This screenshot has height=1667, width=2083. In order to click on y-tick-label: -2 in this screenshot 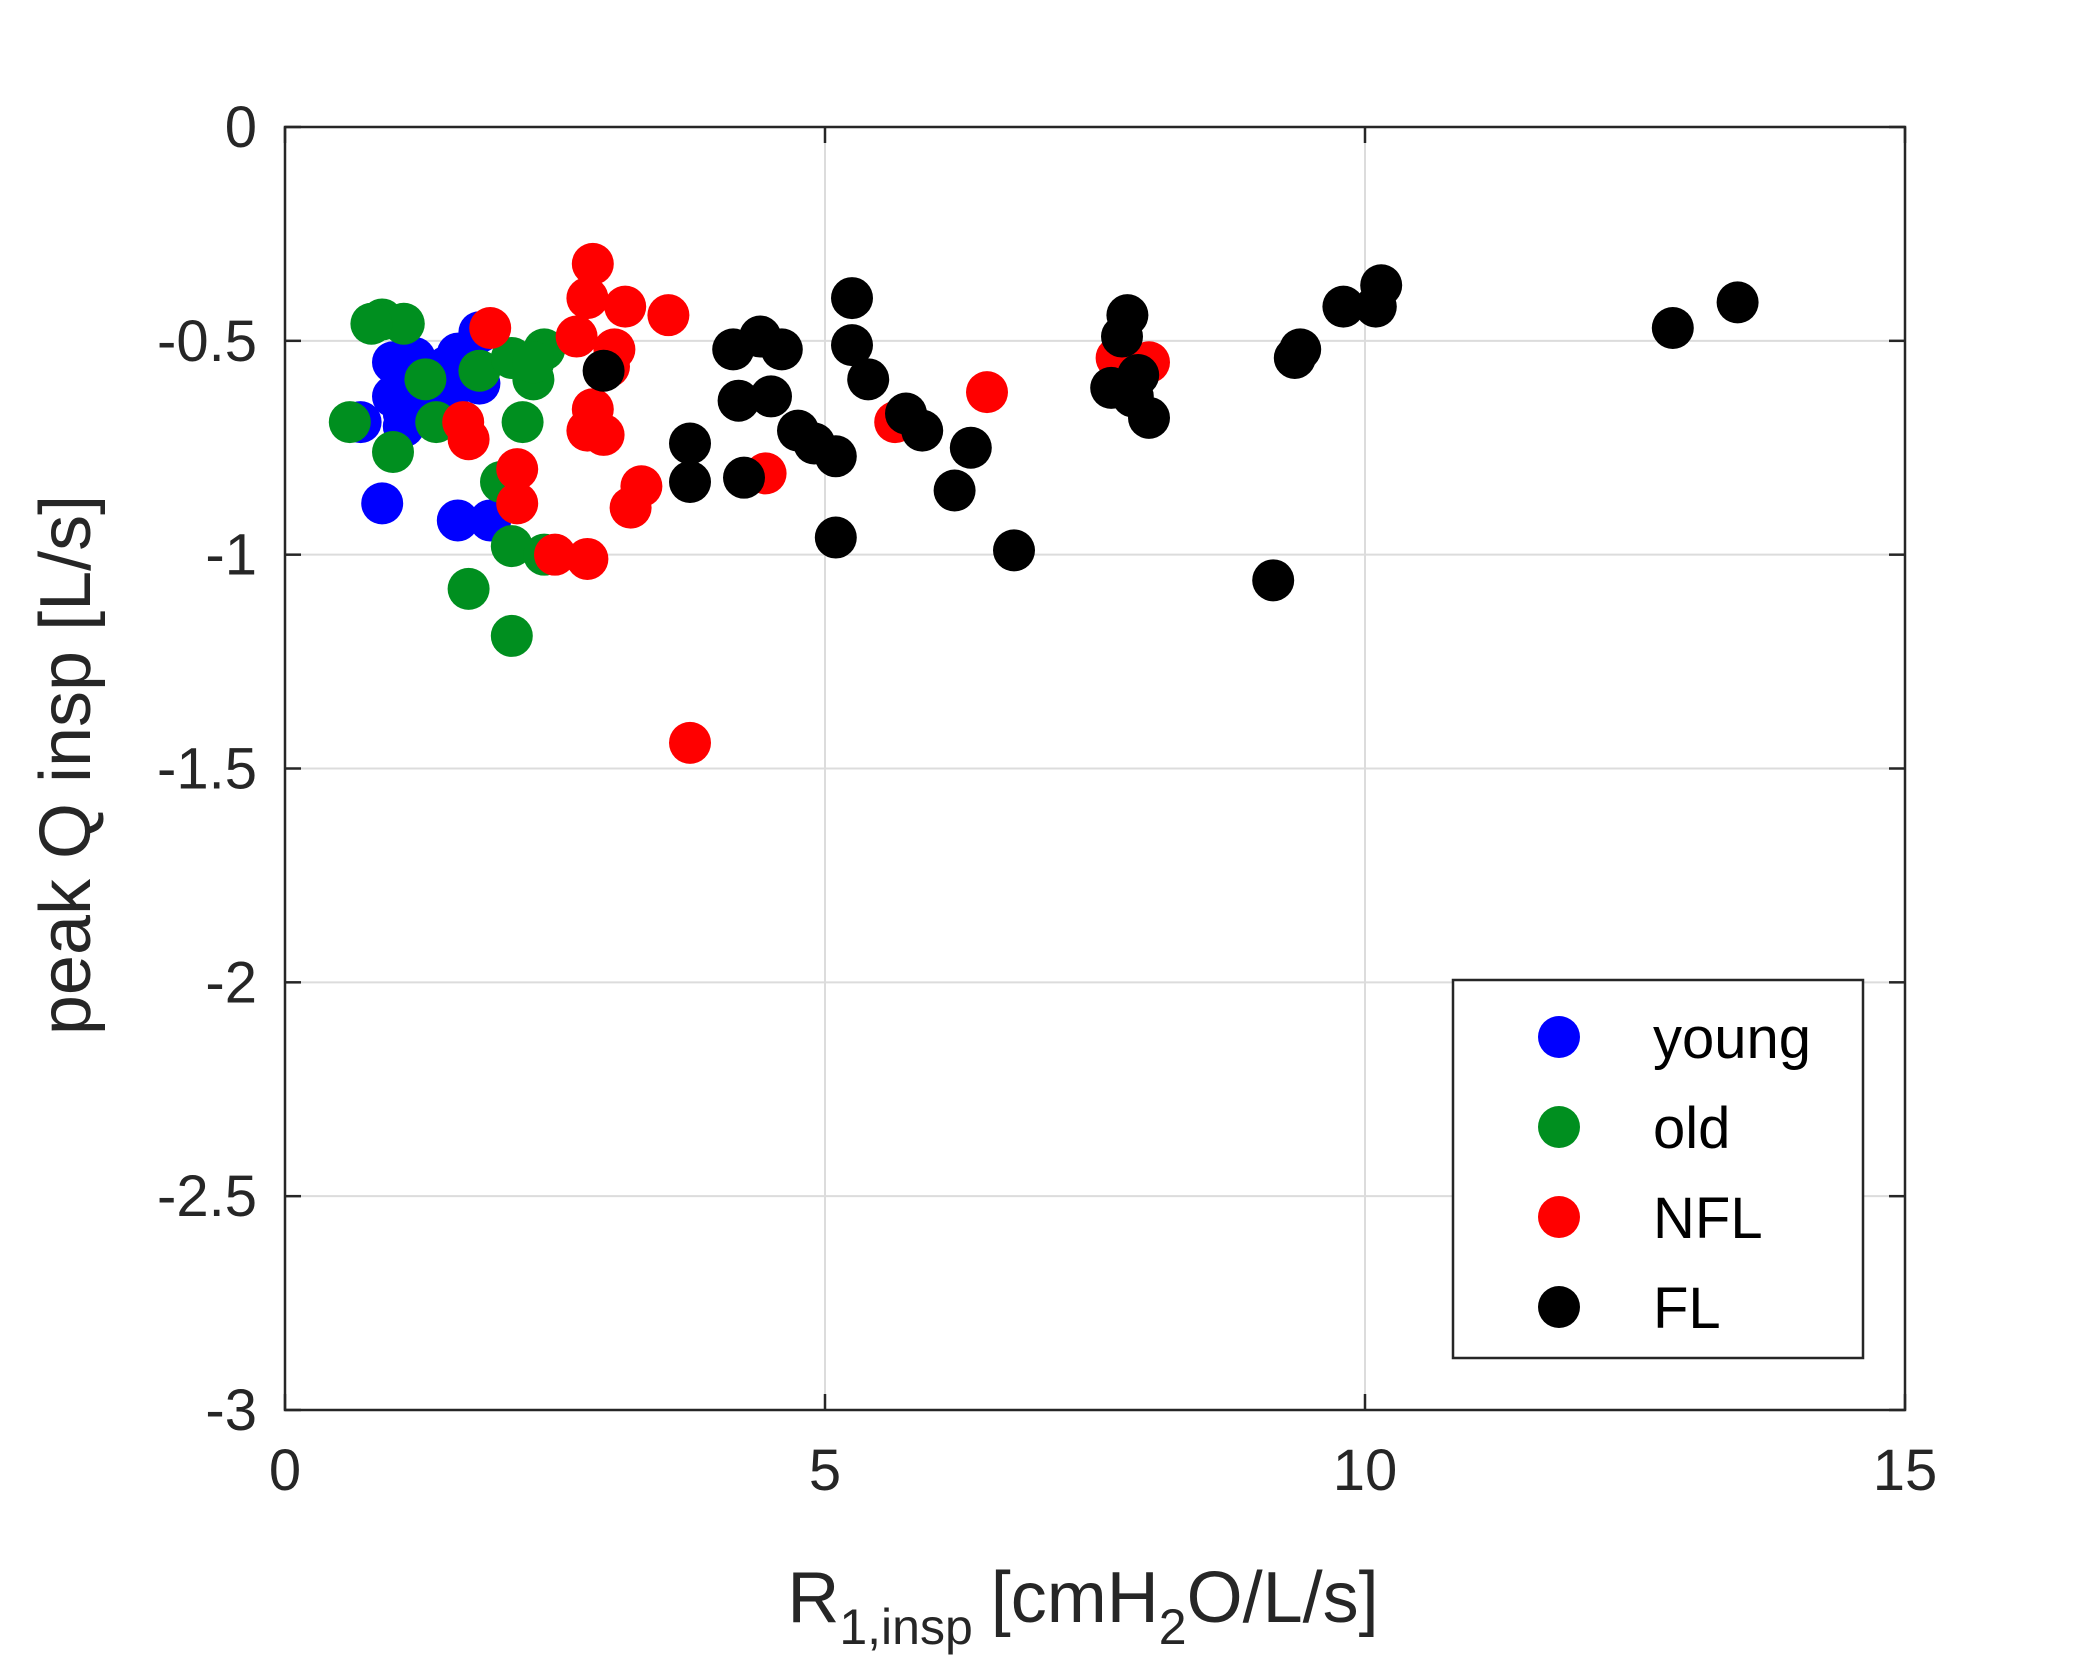, I will do `click(231, 982)`.